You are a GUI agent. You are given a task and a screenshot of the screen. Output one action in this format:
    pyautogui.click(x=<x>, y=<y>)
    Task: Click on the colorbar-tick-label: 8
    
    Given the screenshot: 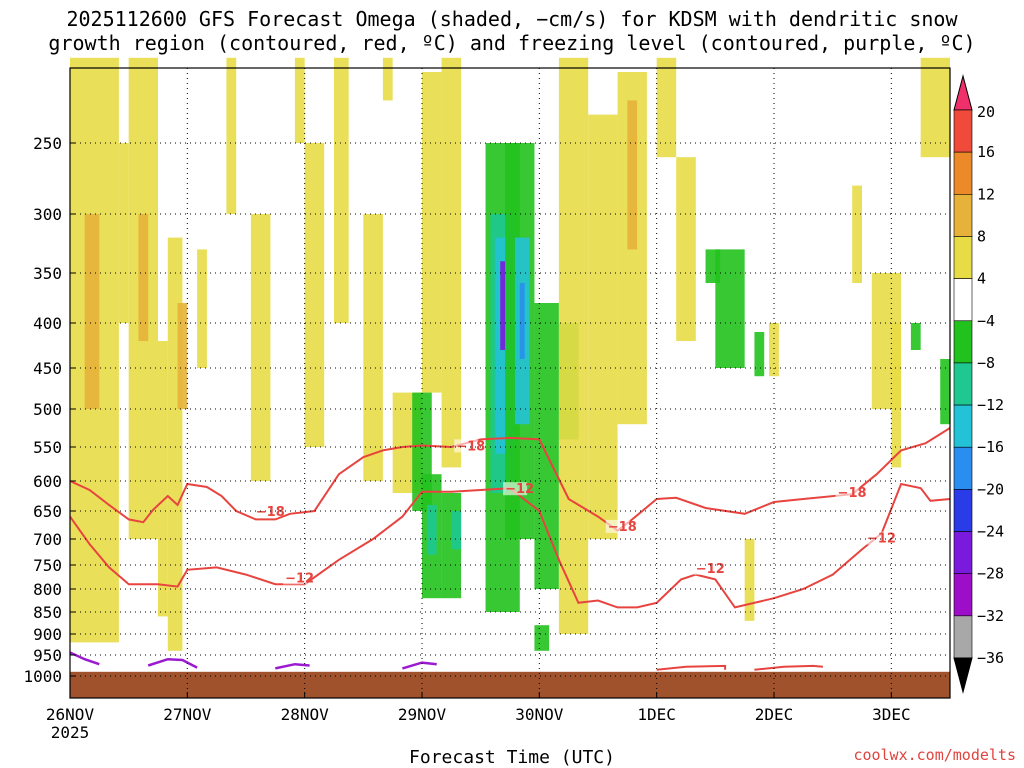 What is the action you would take?
    pyautogui.click(x=981, y=236)
    